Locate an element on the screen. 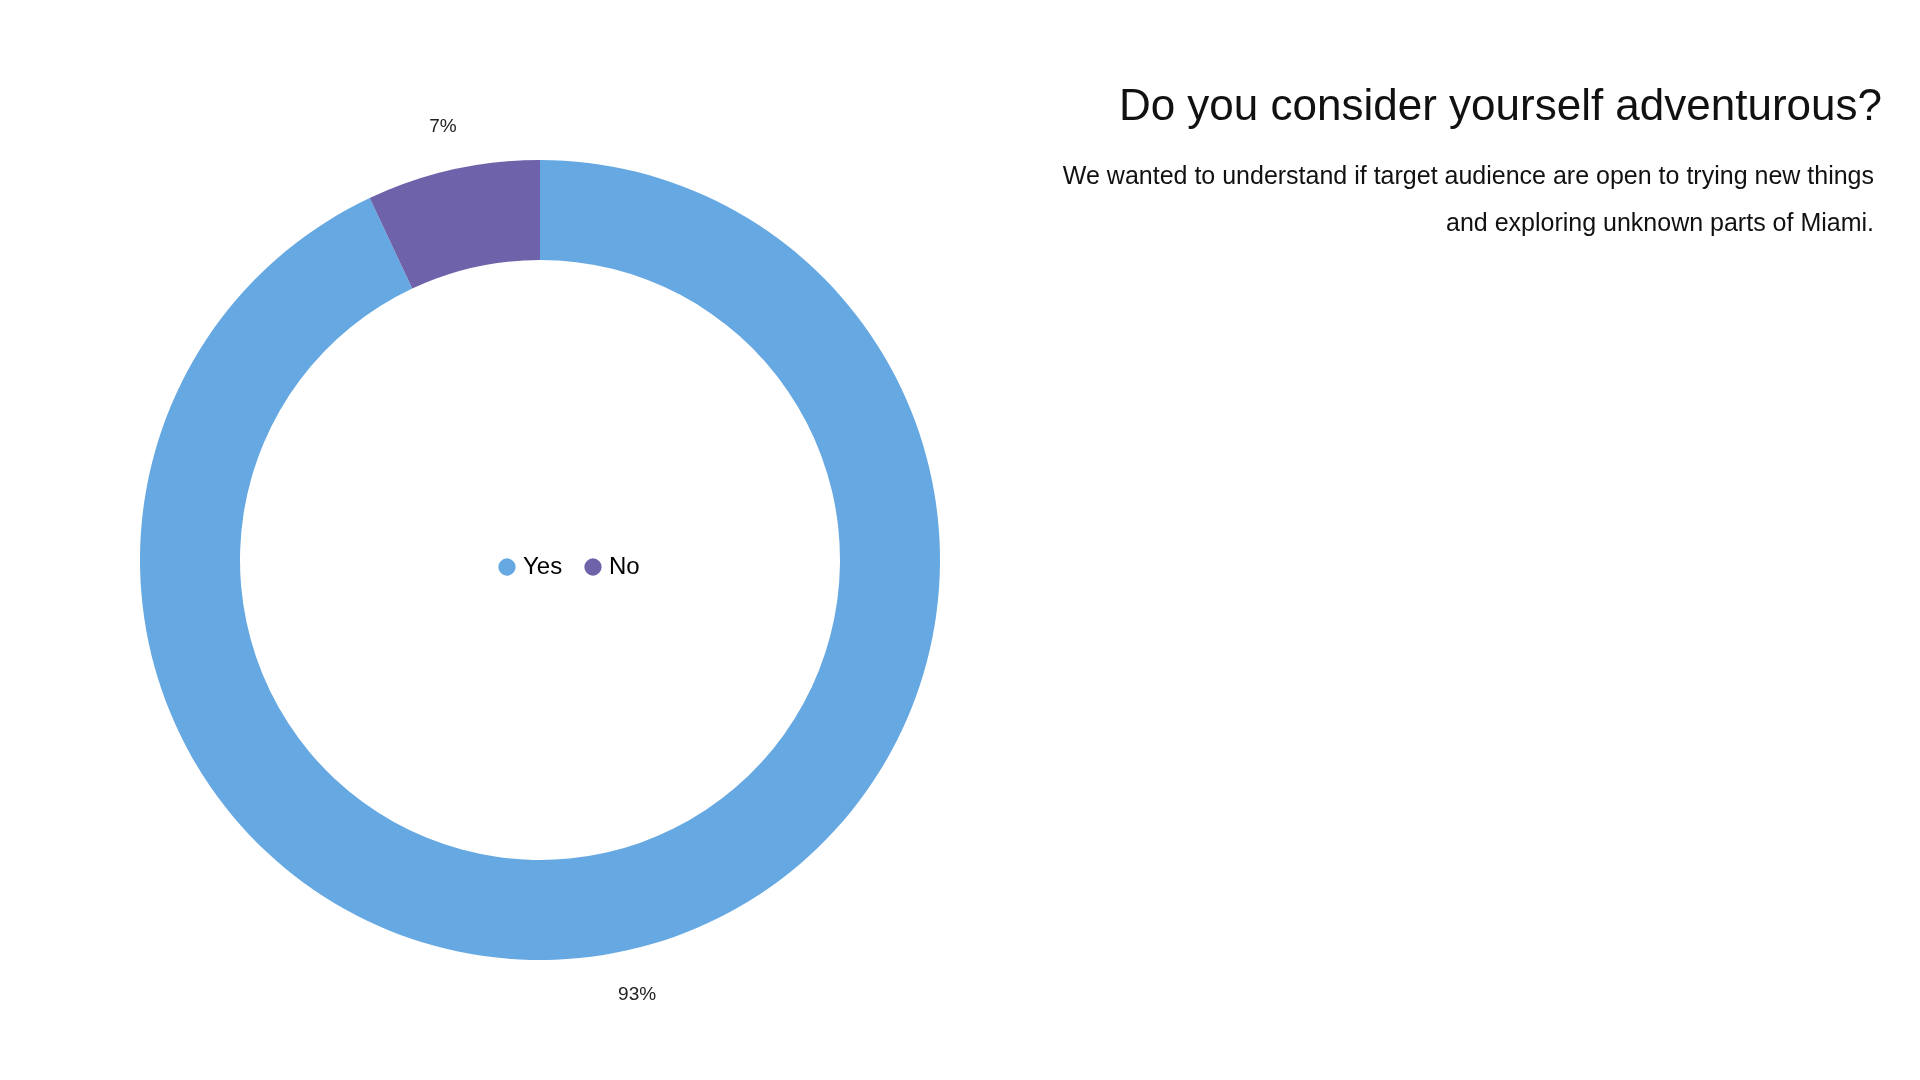 Image resolution: width=1920 pixels, height=1080 pixels. text: We wanted to understand if target audience are open to trying new things and exploring unknown parts of Miami. is located at coordinates (1467, 199).